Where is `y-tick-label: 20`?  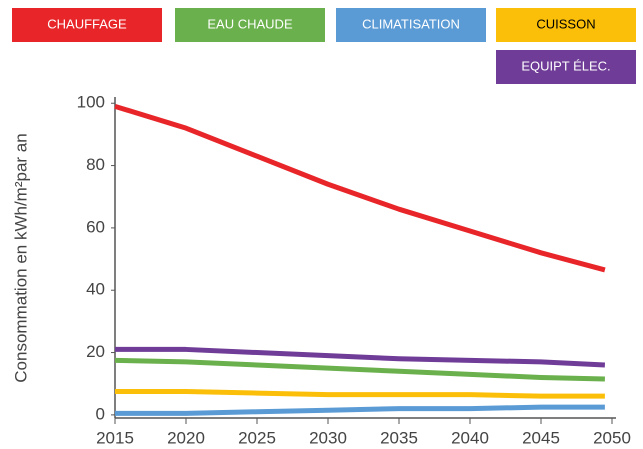 y-tick-label: 20 is located at coordinates (95, 351).